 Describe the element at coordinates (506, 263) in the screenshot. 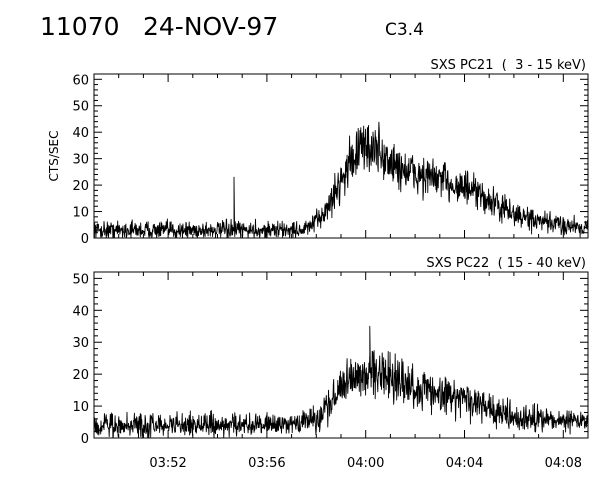

I see `panel-title-2: SXS PC22 ( 15 - 40 keV)` at that location.